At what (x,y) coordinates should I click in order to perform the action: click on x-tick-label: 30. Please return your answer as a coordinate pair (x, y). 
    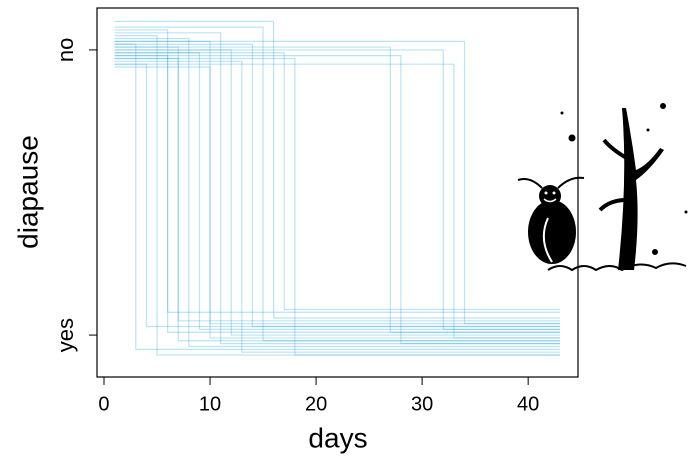
    Looking at the image, I should click on (422, 404).